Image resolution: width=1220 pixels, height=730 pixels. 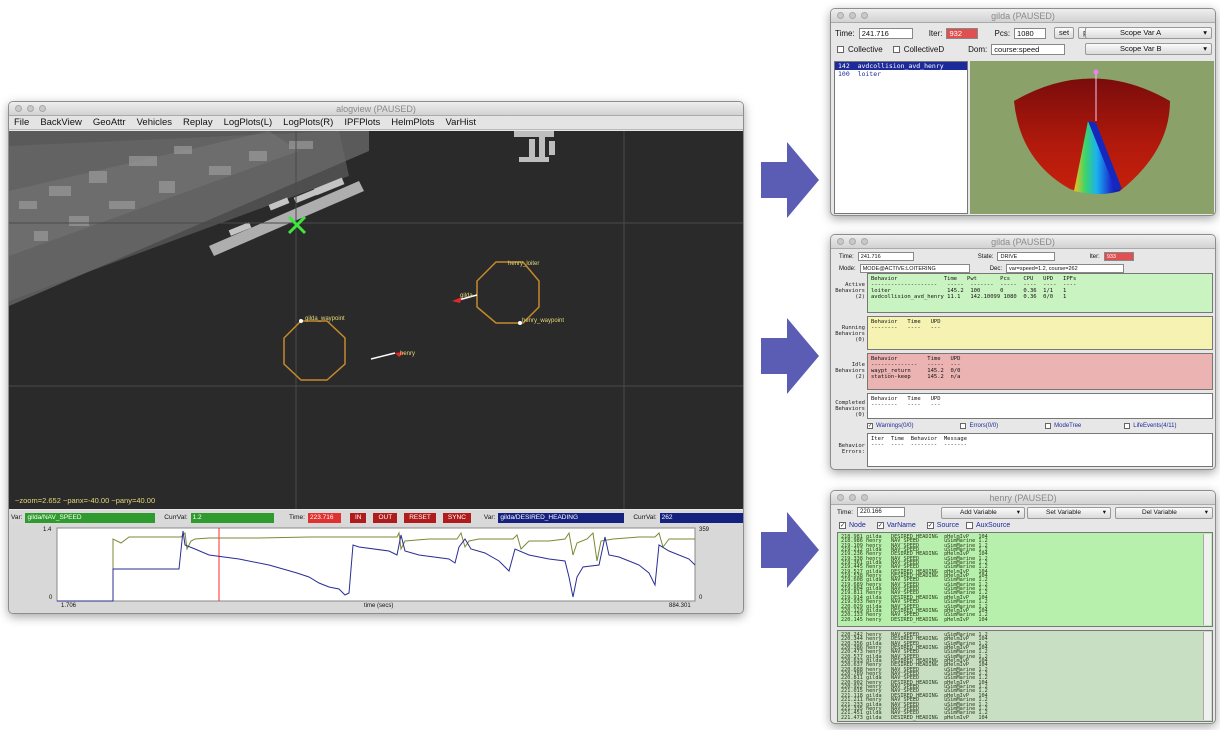 I want to click on ipf-canvas, so click(x=1092, y=131).